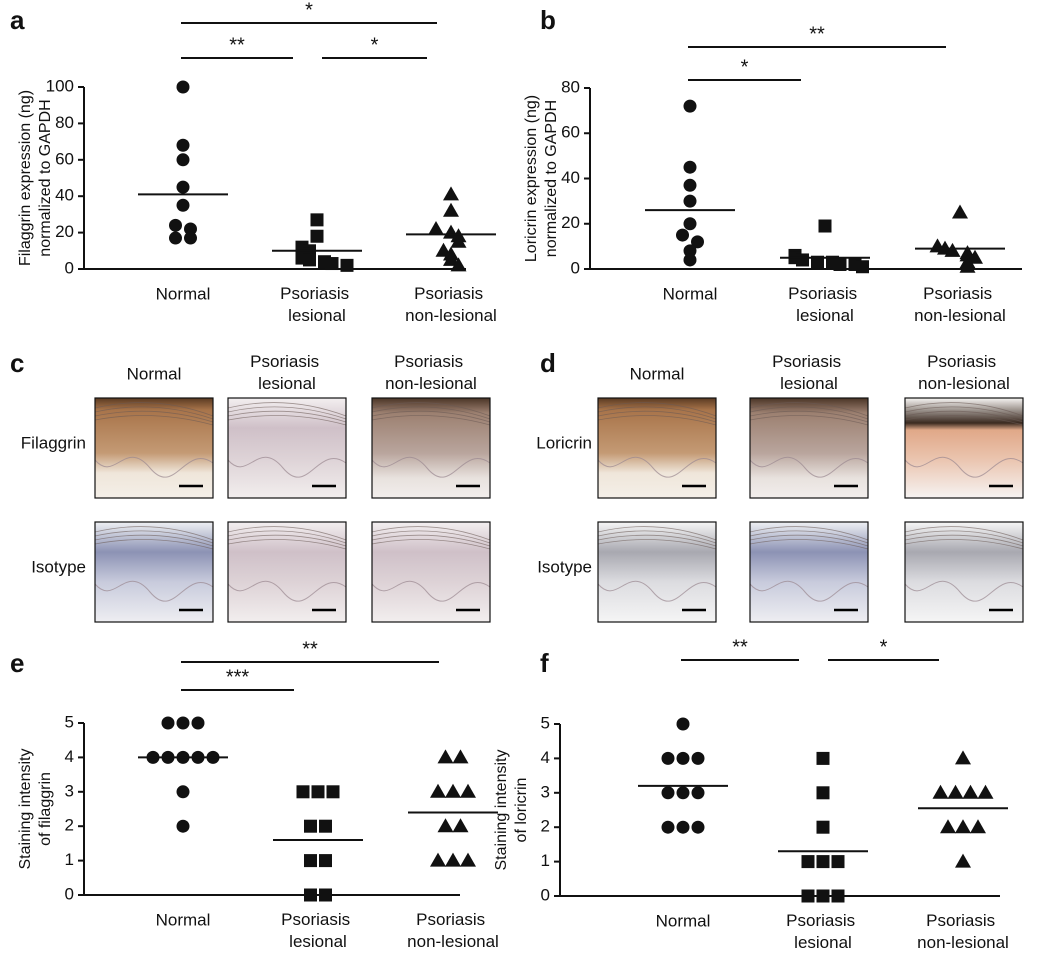 The image size is (1050, 961). I want to click on y-axis-label: Loricrin expression (ng), so click(531, 178).